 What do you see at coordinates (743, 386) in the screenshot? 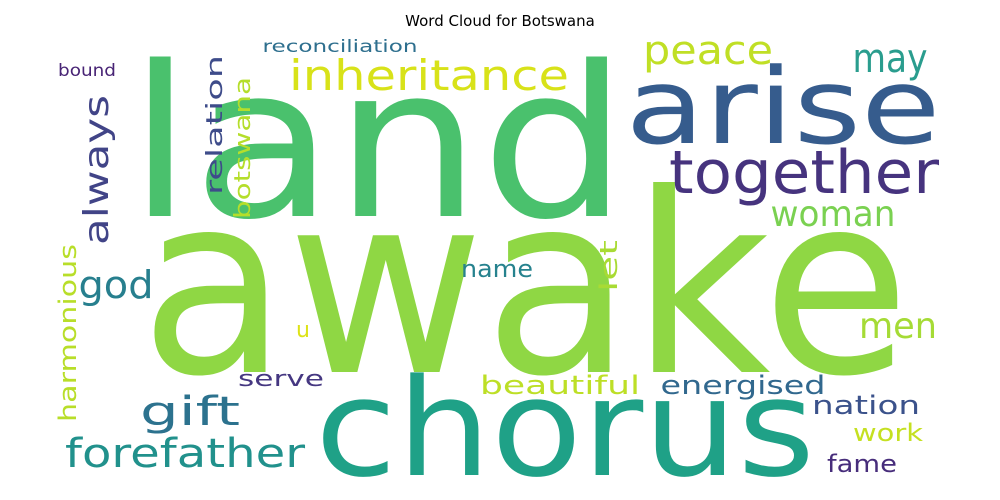
I see `word-energised: energised` at bounding box center [743, 386].